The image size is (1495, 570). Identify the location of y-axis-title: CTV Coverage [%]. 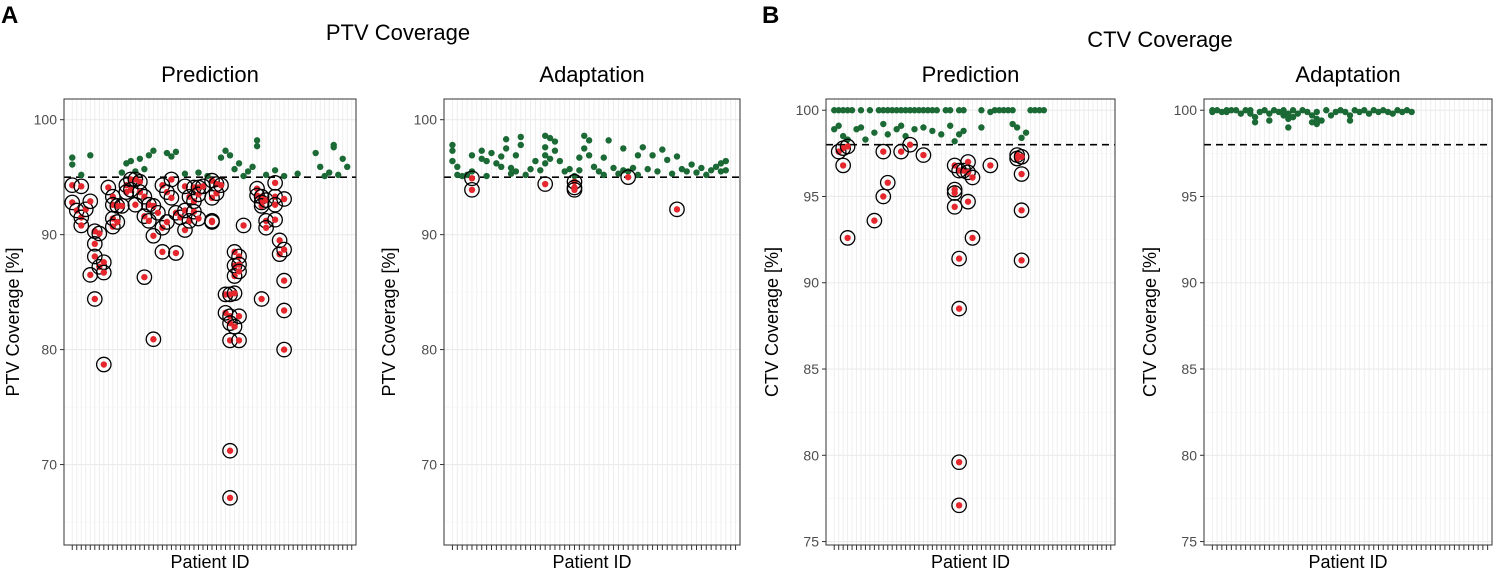
(772, 322).